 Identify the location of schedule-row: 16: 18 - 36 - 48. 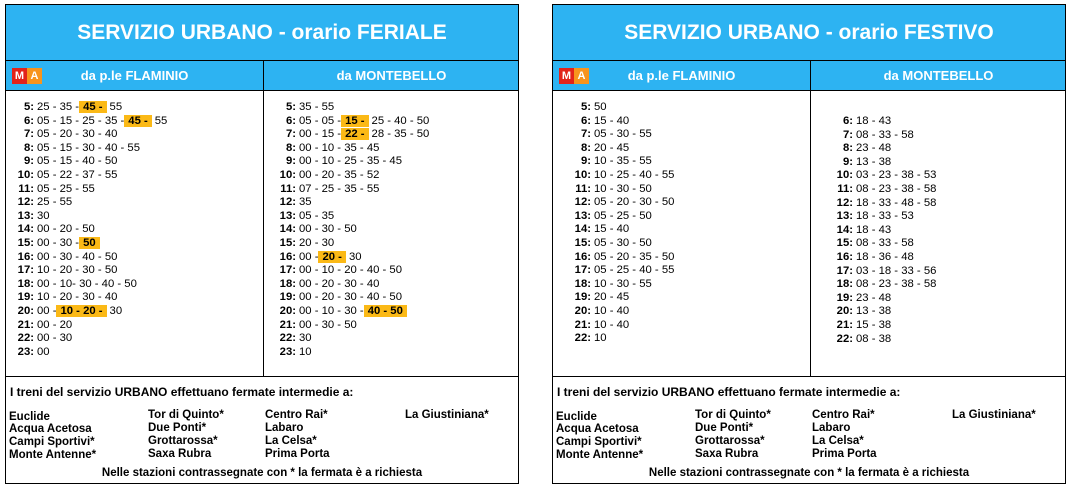
(883, 258).